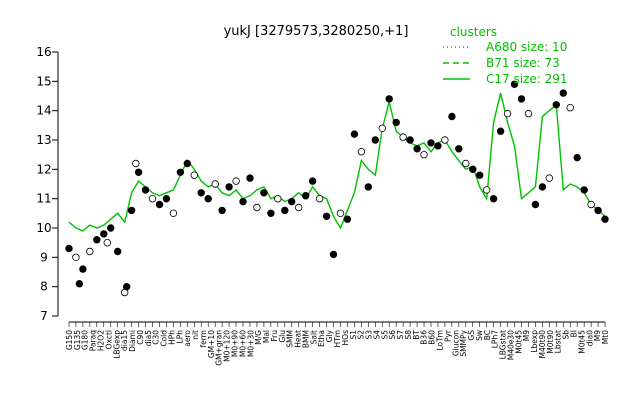 The width and height of the screenshot is (640, 400). I want to click on x-tick-label: Pyr, so click(447, 335).